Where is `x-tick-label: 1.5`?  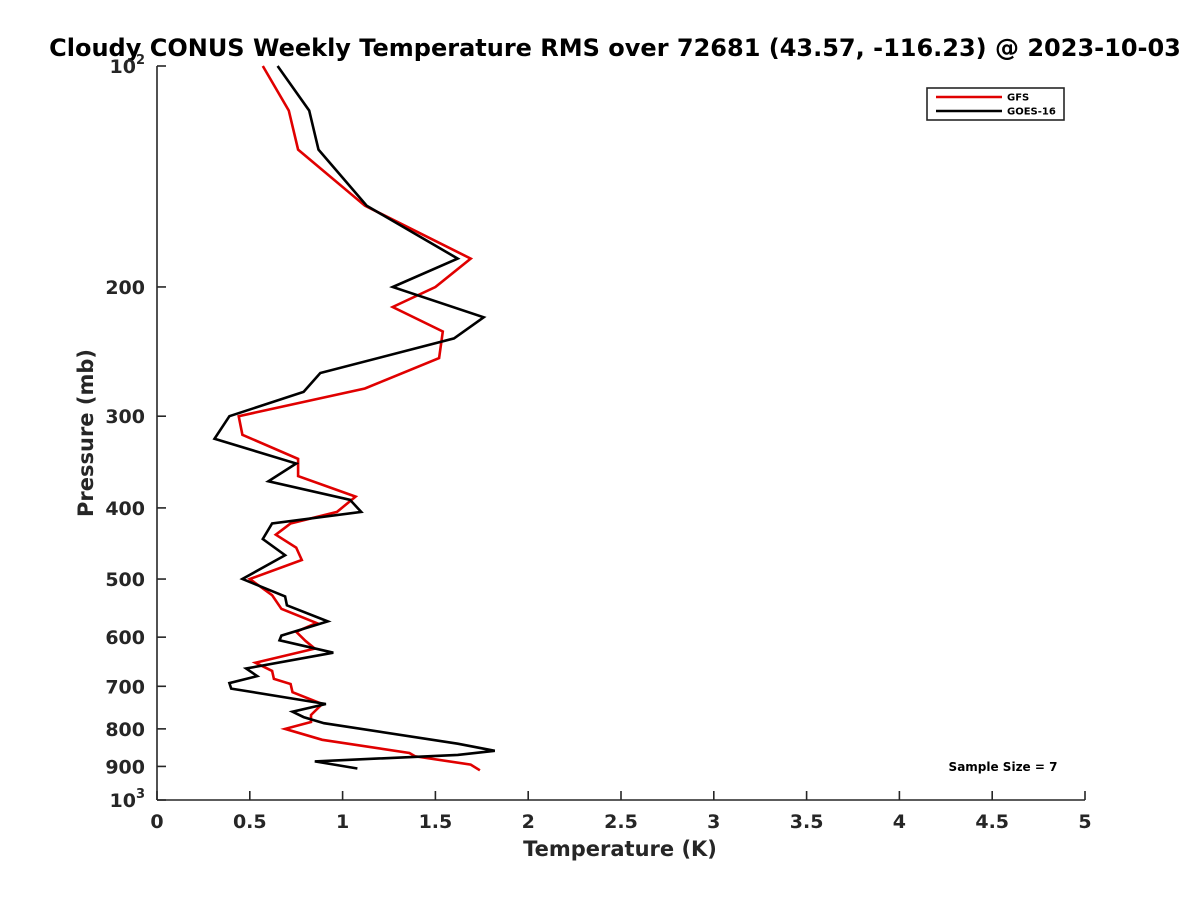
x-tick-label: 1.5 is located at coordinates (436, 822).